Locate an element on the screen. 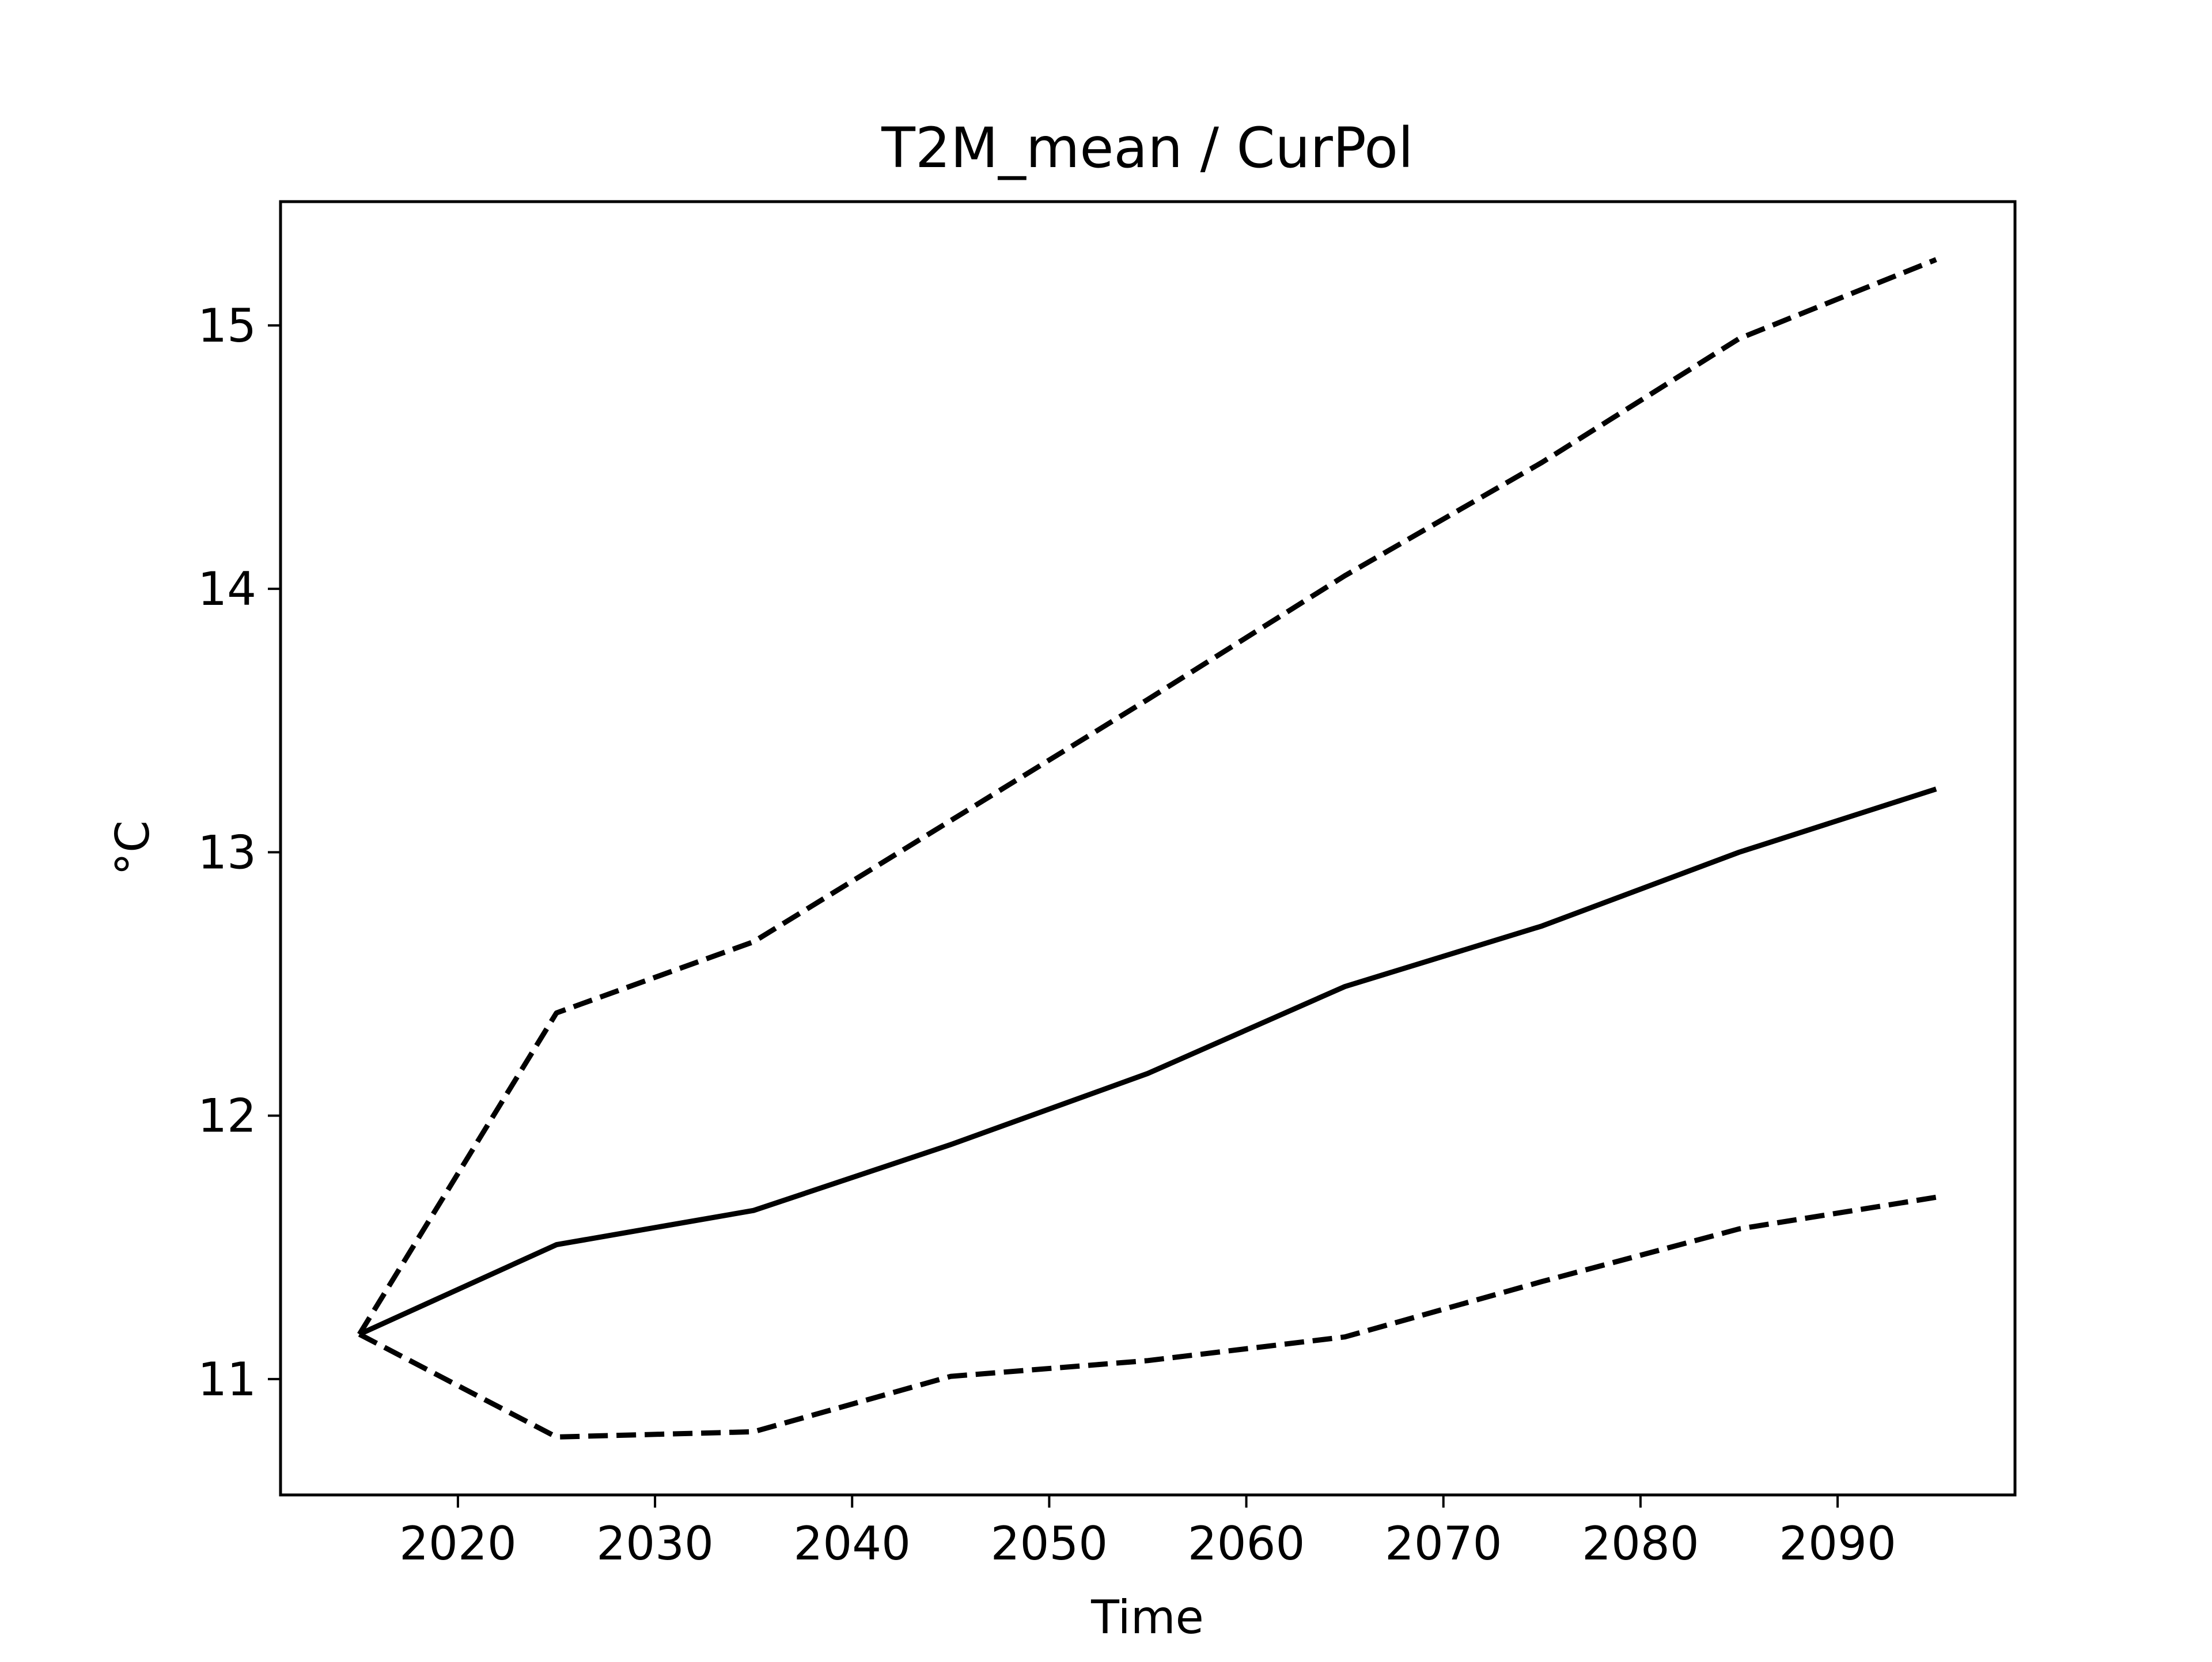 The width and height of the screenshot is (2212, 1662). y-axis-label: °C is located at coordinates (133, 848).